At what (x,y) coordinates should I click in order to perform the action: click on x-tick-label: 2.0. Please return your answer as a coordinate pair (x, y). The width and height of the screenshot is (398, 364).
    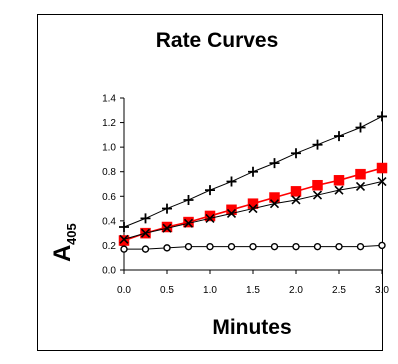
    Looking at the image, I should click on (296, 290).